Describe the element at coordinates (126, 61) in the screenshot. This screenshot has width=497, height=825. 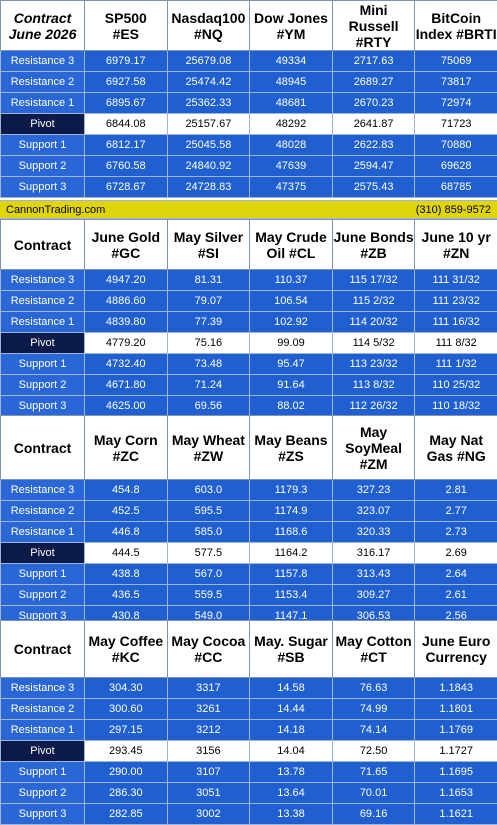
I see `level-value: 6979.17` at that location.